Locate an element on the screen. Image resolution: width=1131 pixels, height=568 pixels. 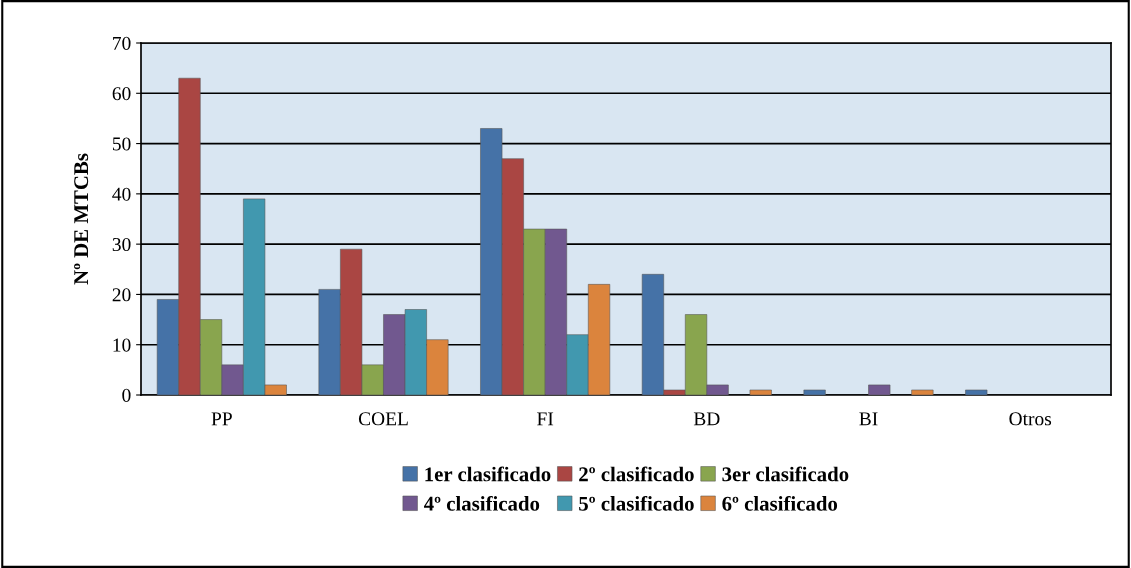
y-axis-title: Nº DE MTCBs is located at coordinates (81, 219).